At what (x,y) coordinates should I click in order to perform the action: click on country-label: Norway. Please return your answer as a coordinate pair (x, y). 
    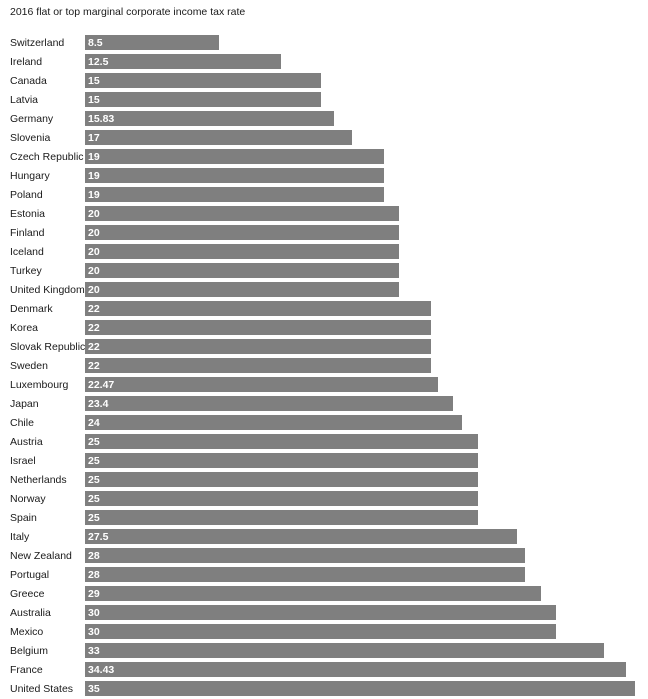
    Looking at the image, I should click on (28, 498).